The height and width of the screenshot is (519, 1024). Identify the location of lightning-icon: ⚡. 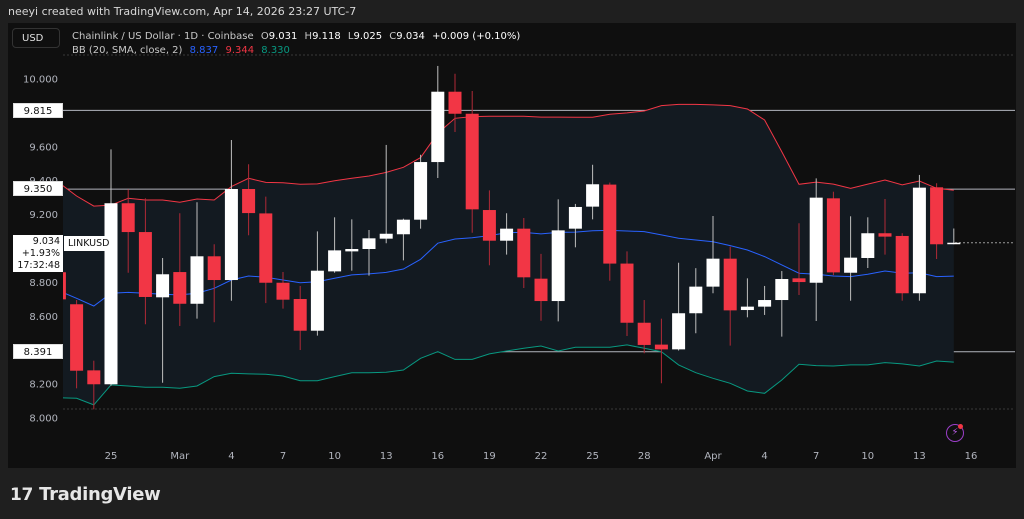
(955, 433).